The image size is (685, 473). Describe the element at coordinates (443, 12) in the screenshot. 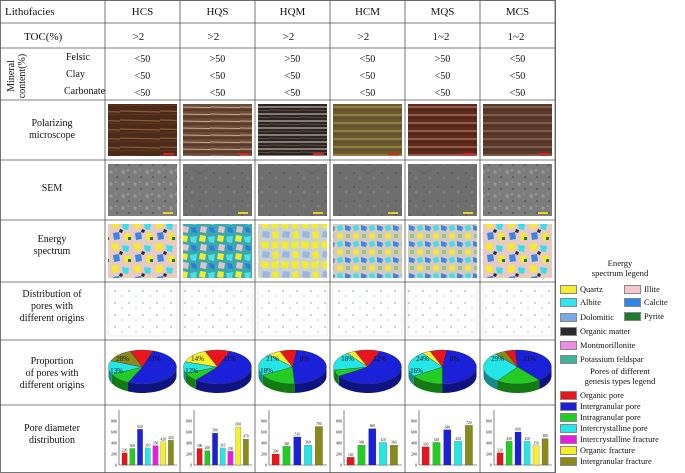

I see `column-header: MQS` at that location.